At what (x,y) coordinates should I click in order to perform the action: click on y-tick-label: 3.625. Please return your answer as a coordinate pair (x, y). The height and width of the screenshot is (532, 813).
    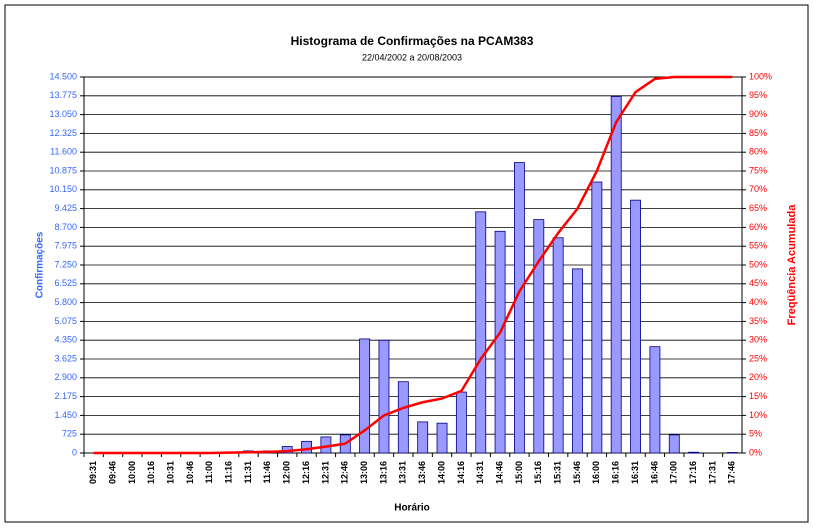
    Looking at the image, I should click on (65, 358).